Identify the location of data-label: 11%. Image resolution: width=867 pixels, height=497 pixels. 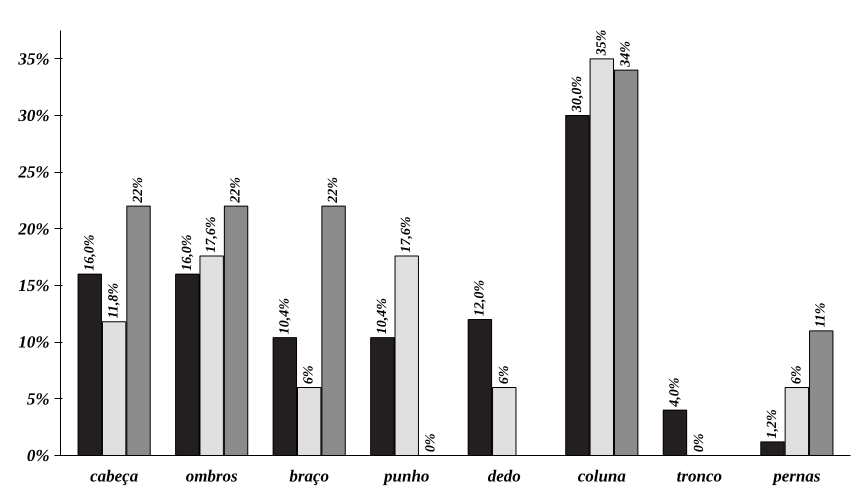
(821, 315).